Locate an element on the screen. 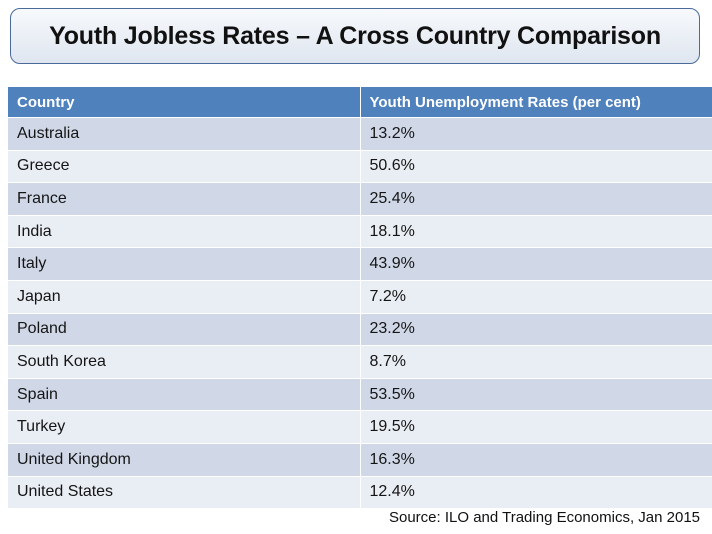 Image resolution: width=712 pixels, height=534 pixels. rate-cell: 8.7% is located at coordinates (536, 362).